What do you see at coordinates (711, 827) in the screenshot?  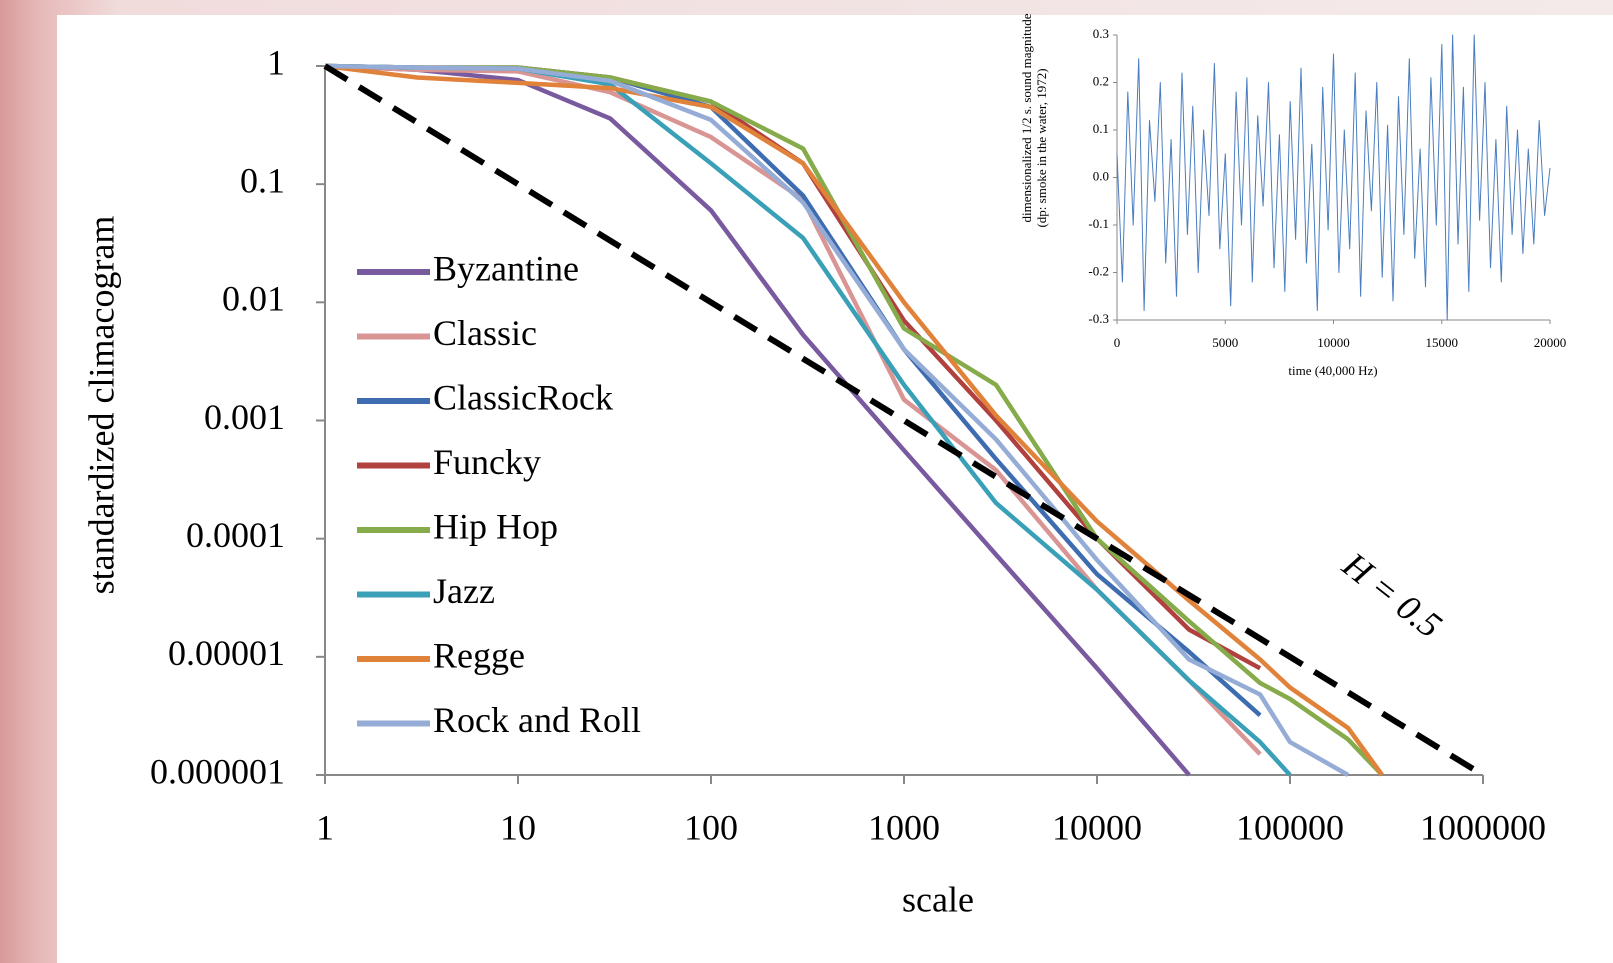 I see `x-tick-label: 100` at bounding box center [711, 827].